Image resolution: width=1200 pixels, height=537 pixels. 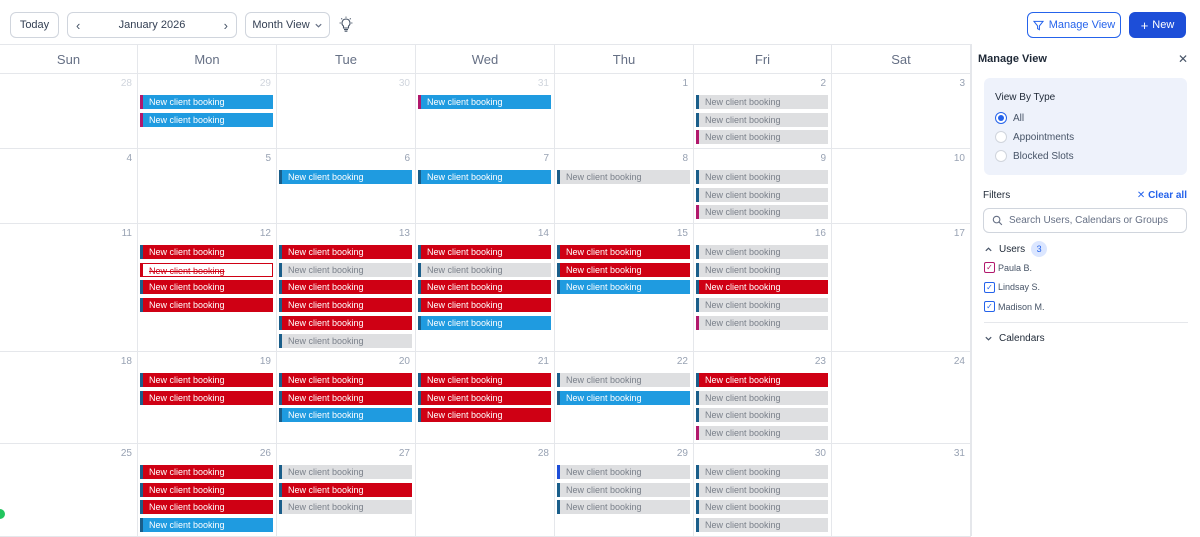 What do you see at coordinates (624, 186) in the screenshot?
I see `day-cell: 8 New client booking` at bounding box center [624, 186].